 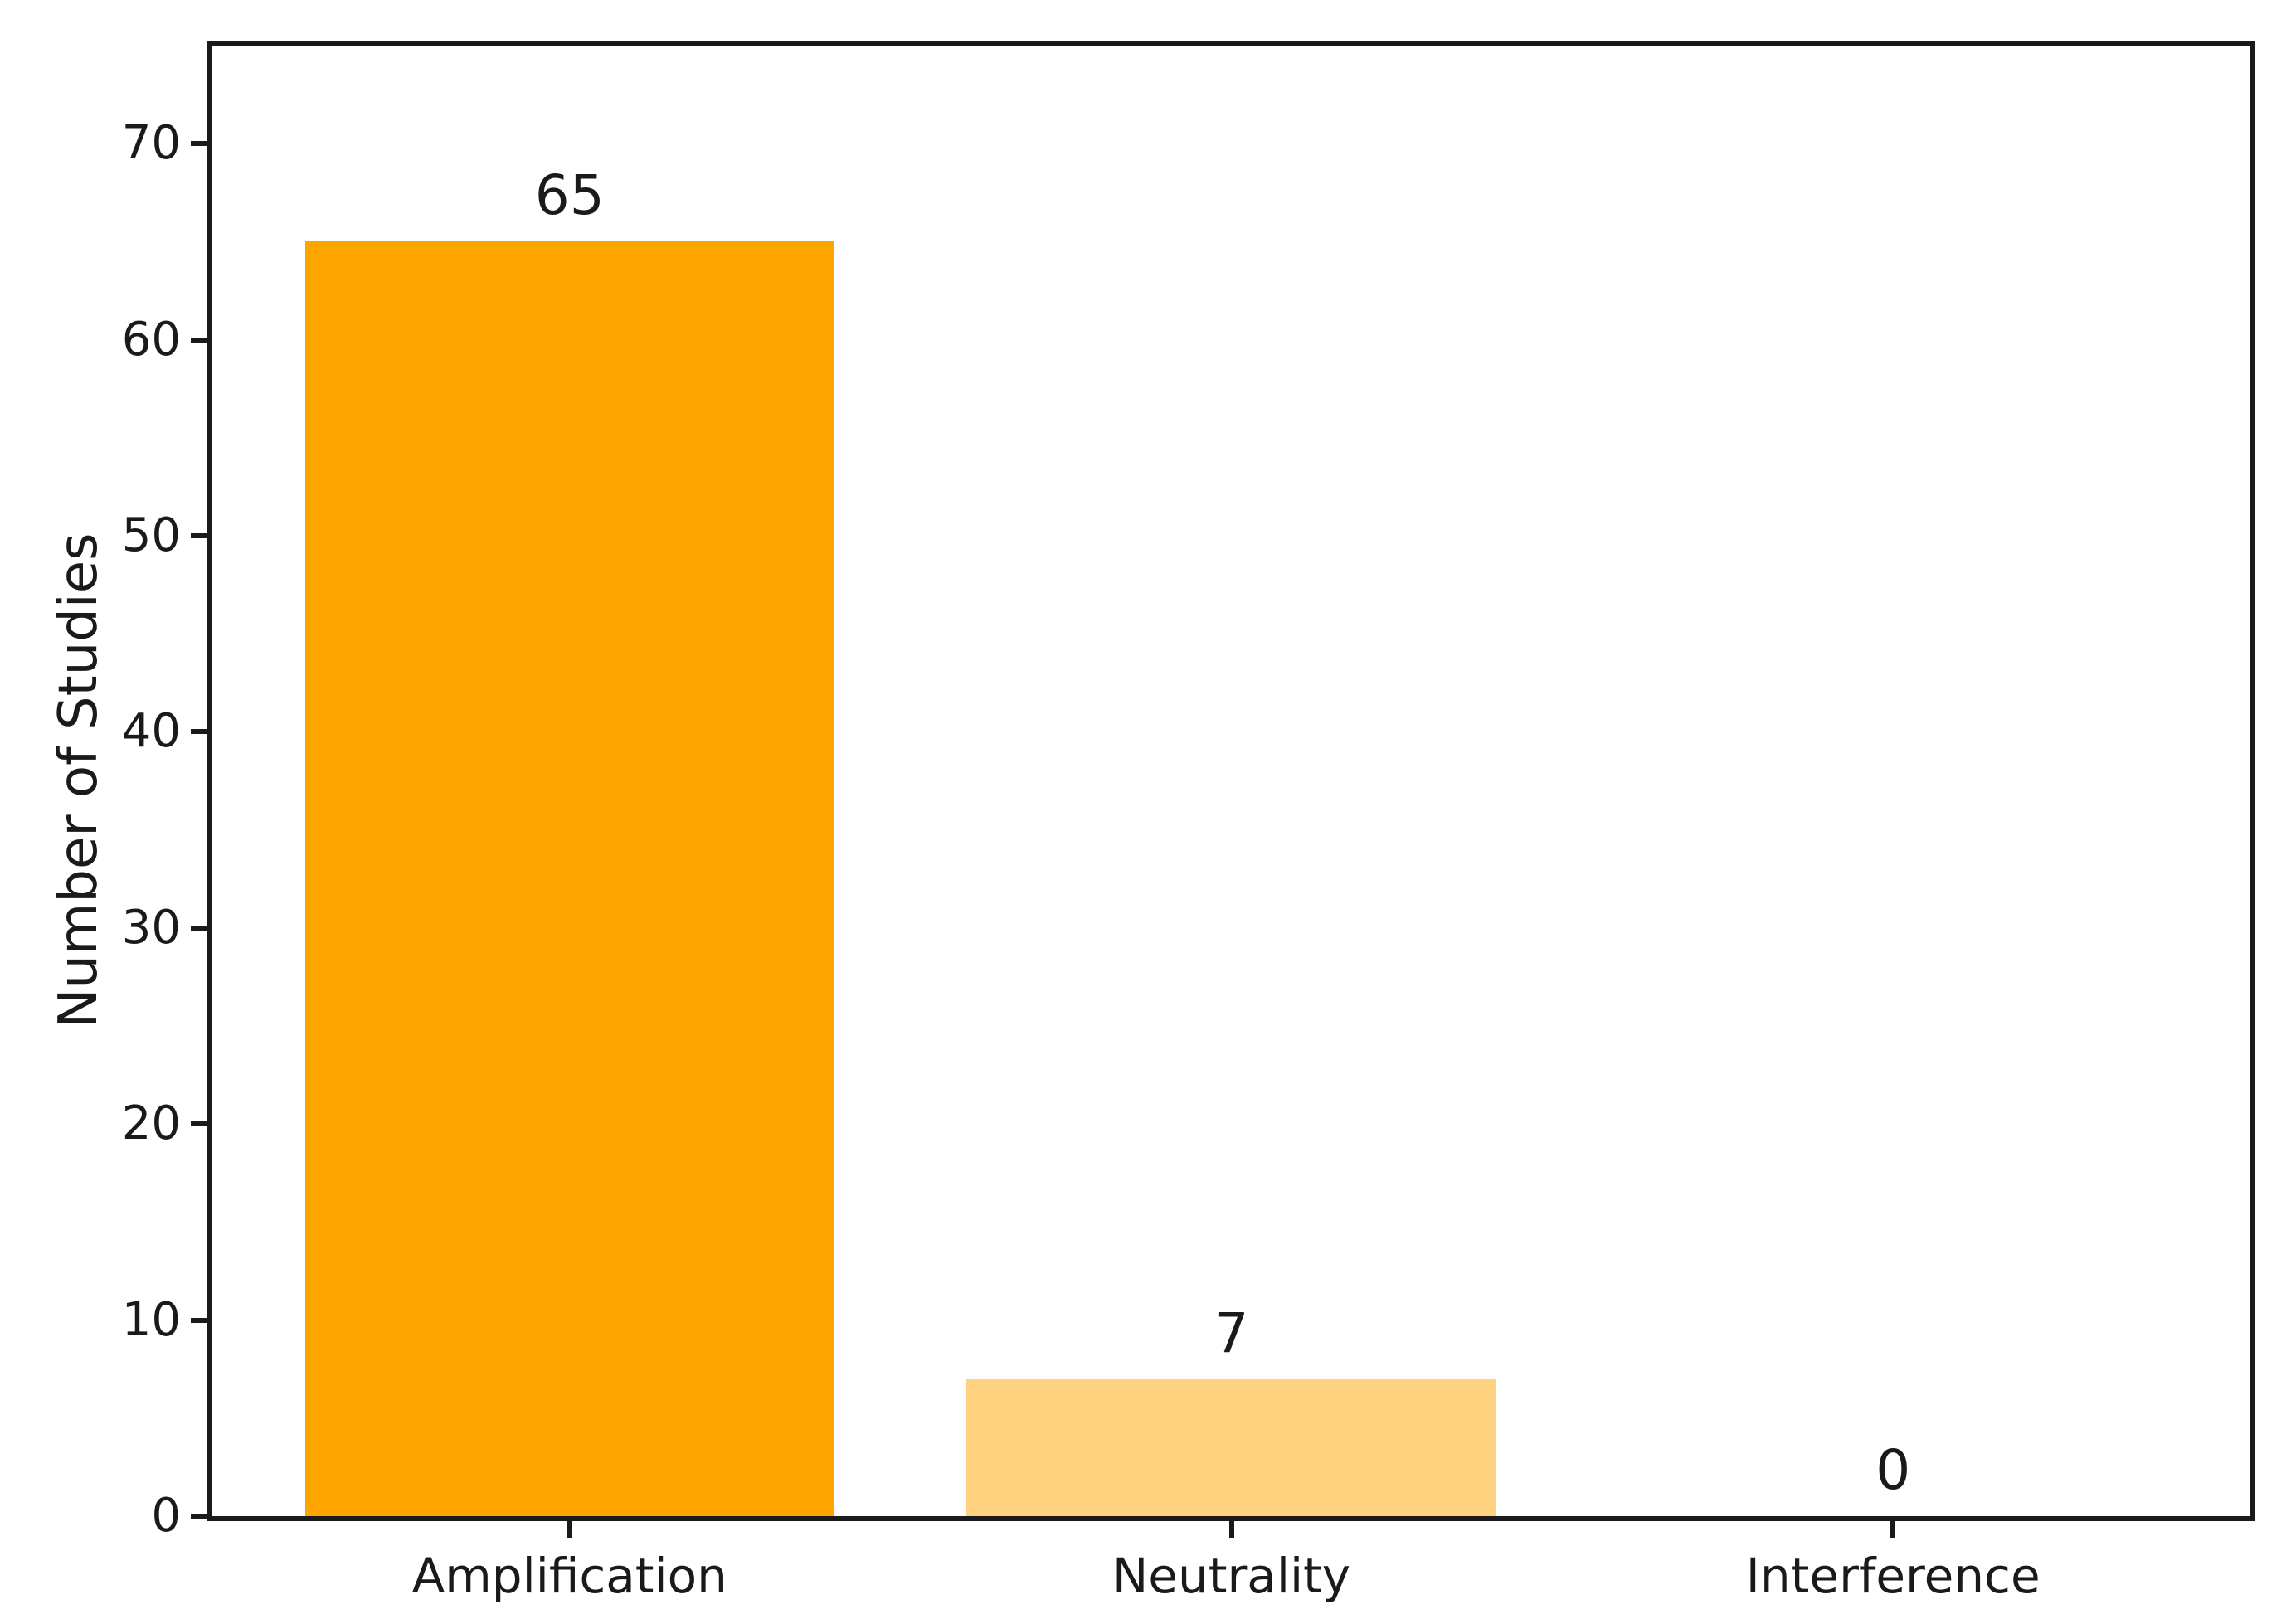 What do you see at coordinates (151, 143) in the screenshot?
I see `y-tick-label: 70` at bounding box center [151, 143].